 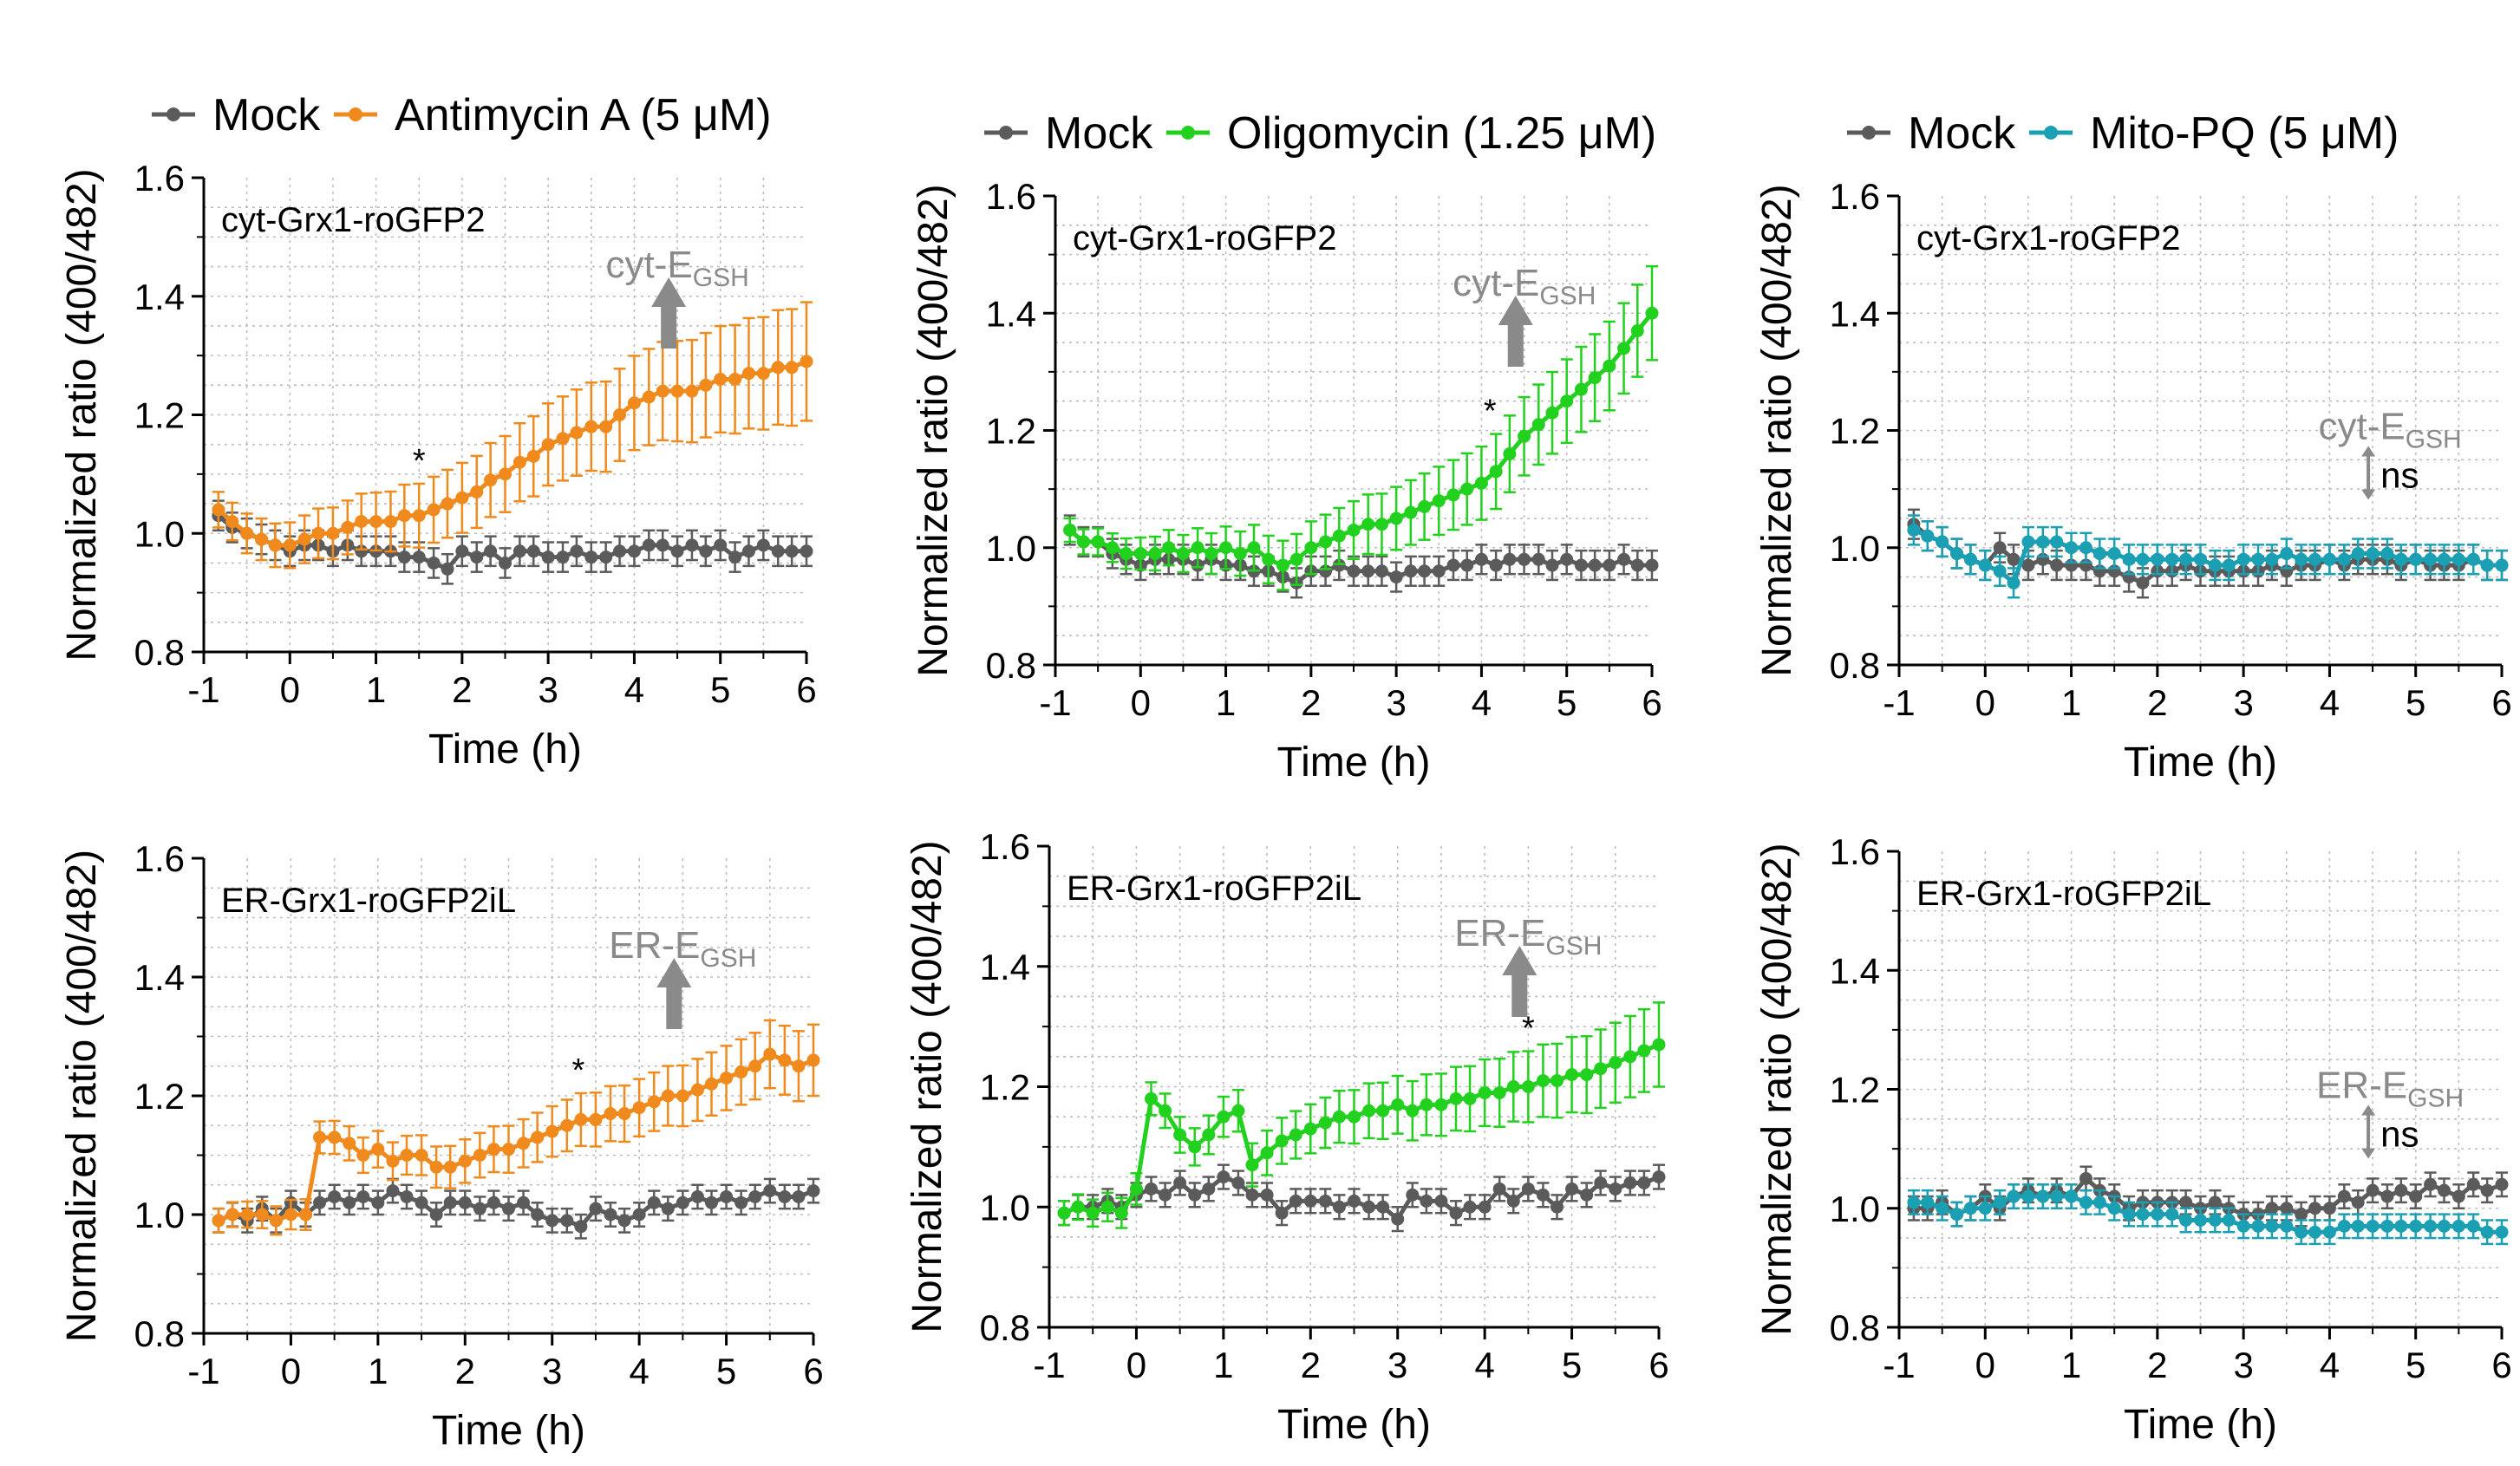 What do you see at coordinates (634, 689) in the screenshot?
I see `x-tick-label: 4` at bounding box center [634, 689].